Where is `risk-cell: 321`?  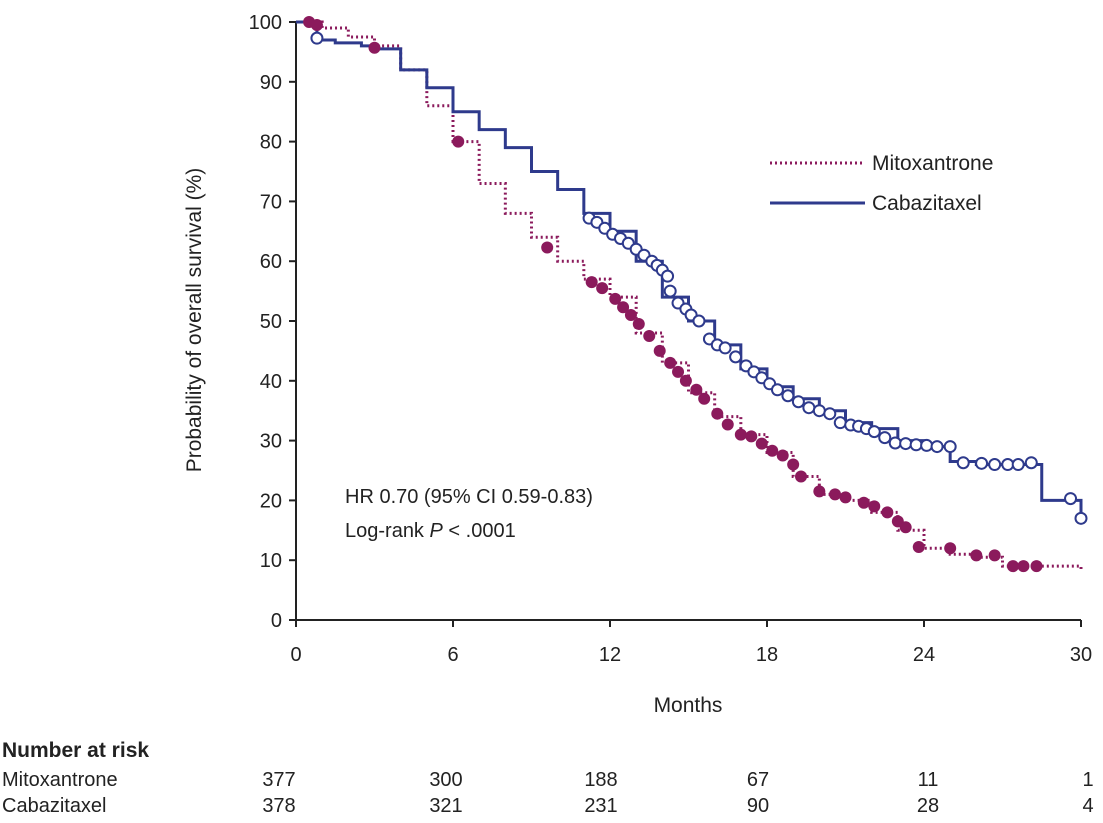
risk-cell: 321 is located at coordinates (446, 806).